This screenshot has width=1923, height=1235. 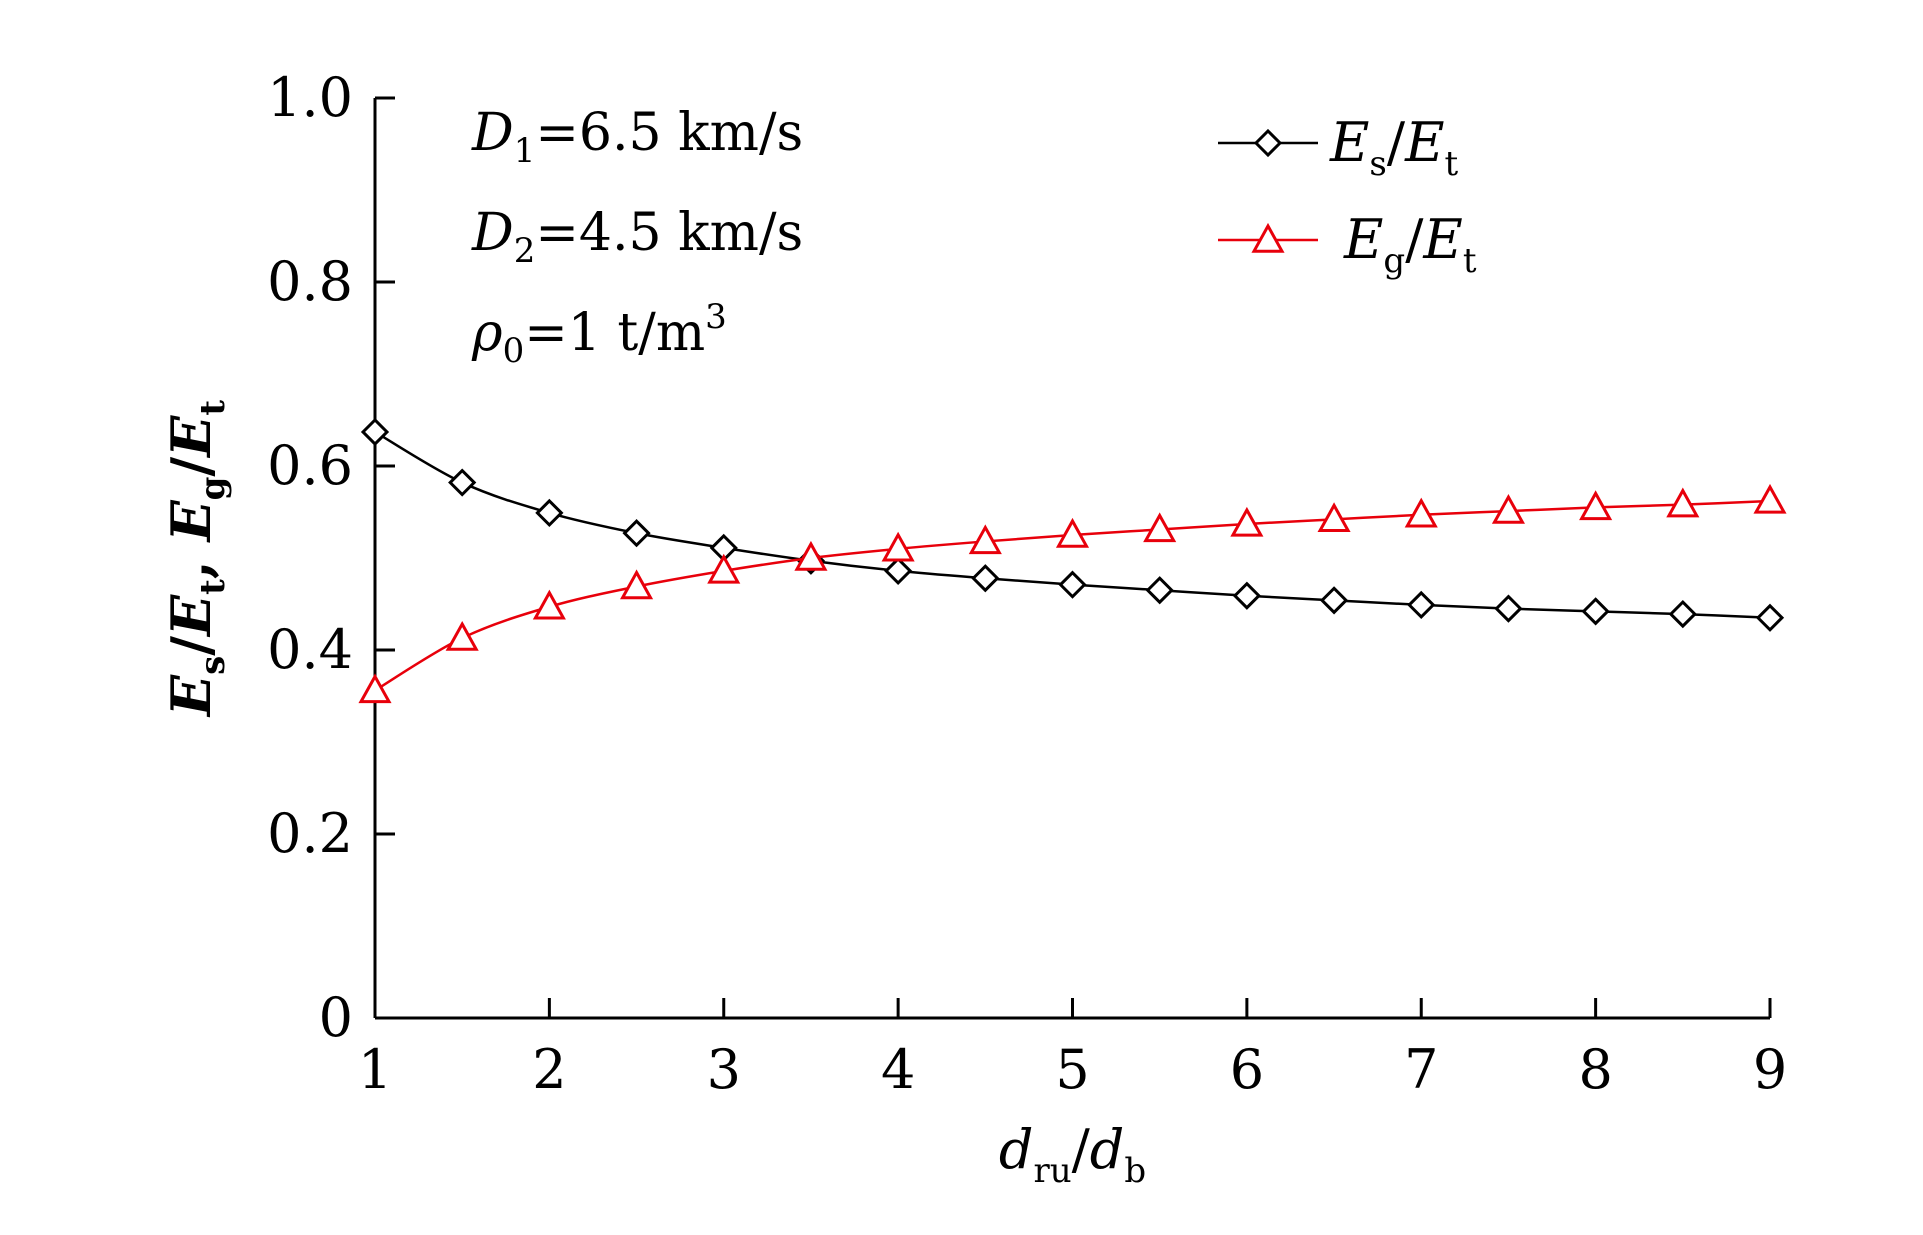 I want to click on annotation-text: =6.5 km/s, so click(x=669, y=133).